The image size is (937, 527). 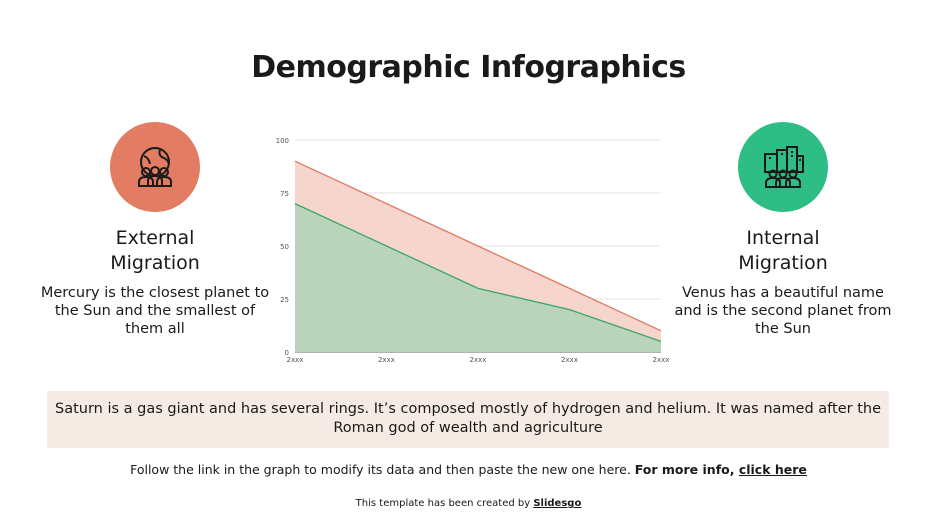 I want to click on series-area, so click(x=478, y=277).